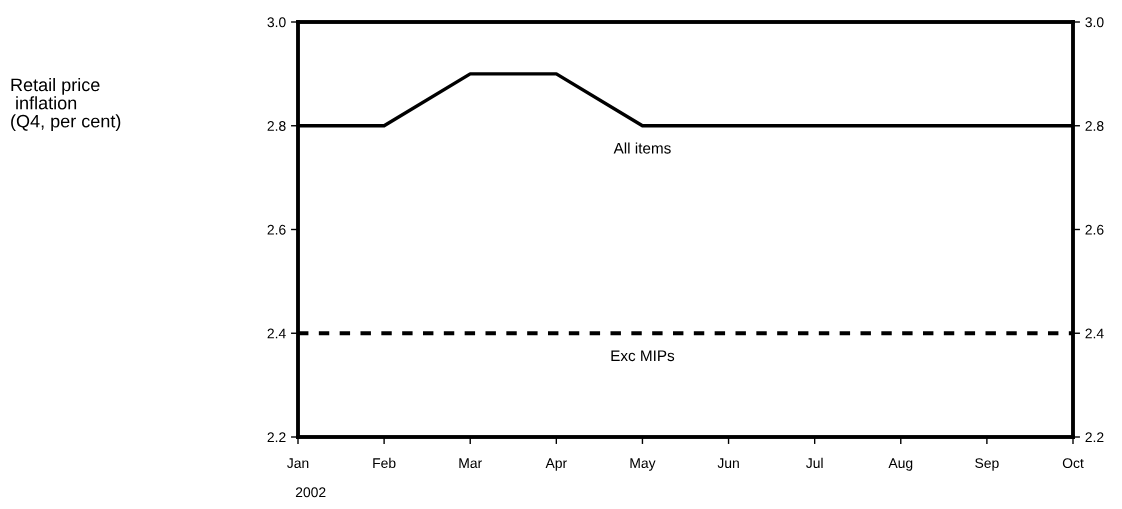 The image size is (1122, 509). What do you see at coordinates (1094, 22) in the screenshot?
I see `y2-tick-label: 3.0` at bounding box center [1094, 22].